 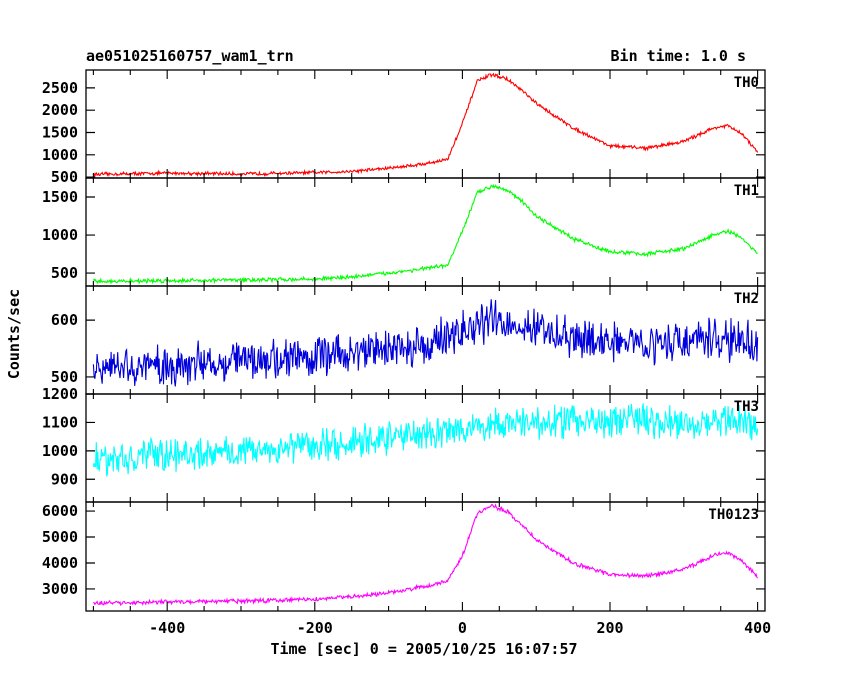 I want to click on panel-label-th2: TH2, so click(x=746, y=299).